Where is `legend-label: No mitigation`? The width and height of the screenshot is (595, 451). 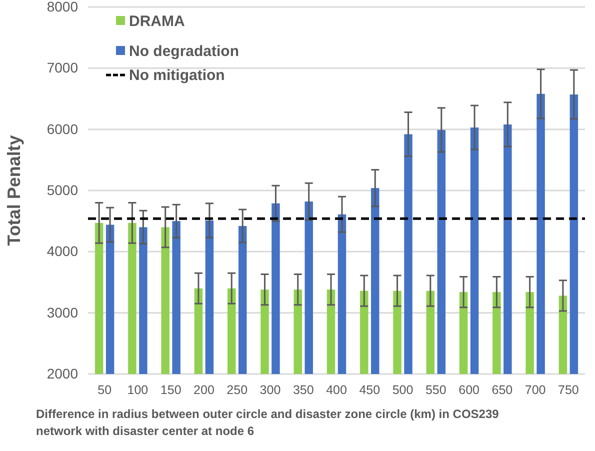 legend-label: No mitigation is located at coordinates (177, 75).